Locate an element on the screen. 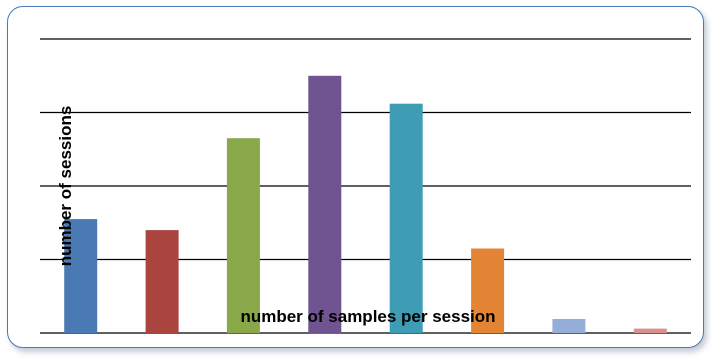 The width and height of the screenshot is (713, 362). x-axis-title: number of samples per session is located at coordinates (367, 316).